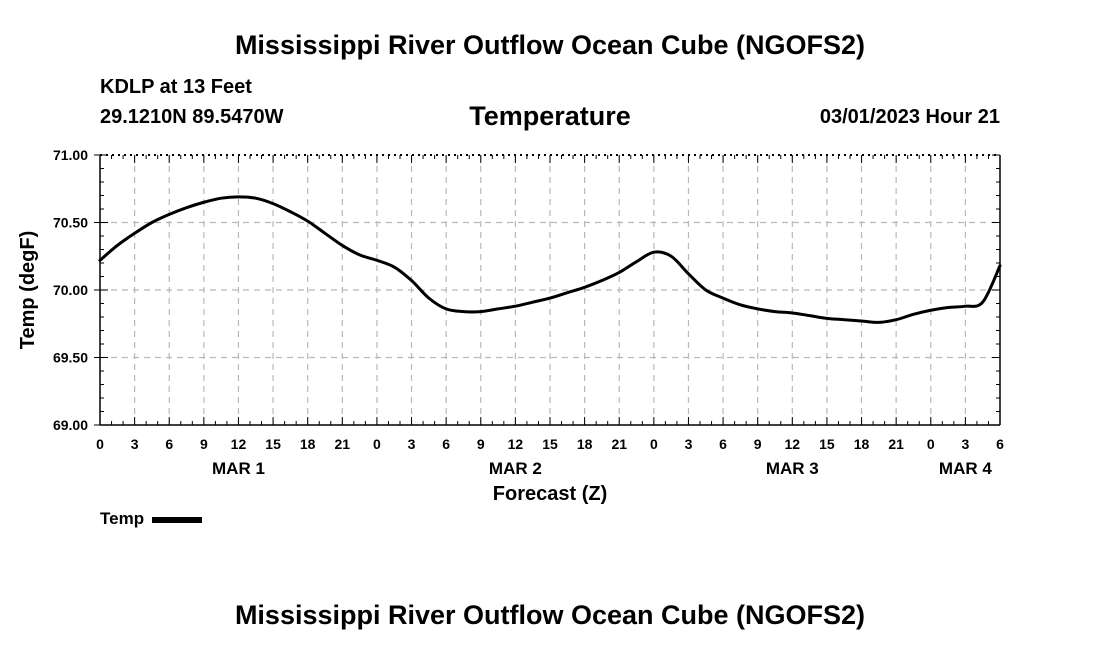 The image size is (1100, 650). I want to click on day-label: MAR 3, so click(792, 468).